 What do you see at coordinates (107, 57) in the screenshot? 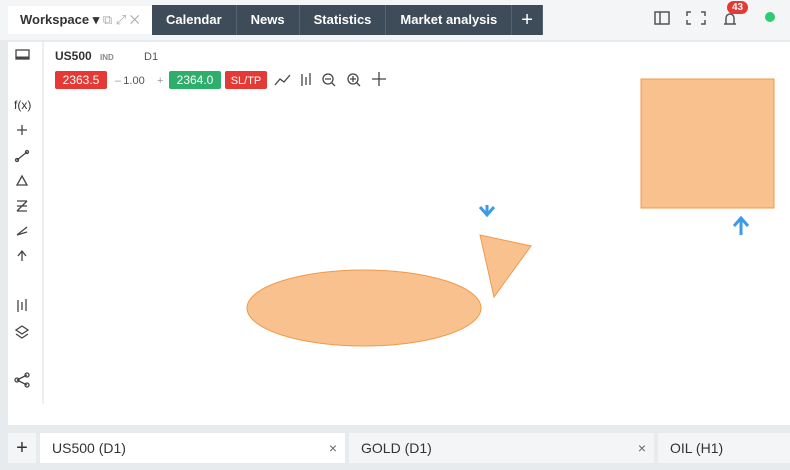
I see `market: IND` at bounding box center [107, 57].